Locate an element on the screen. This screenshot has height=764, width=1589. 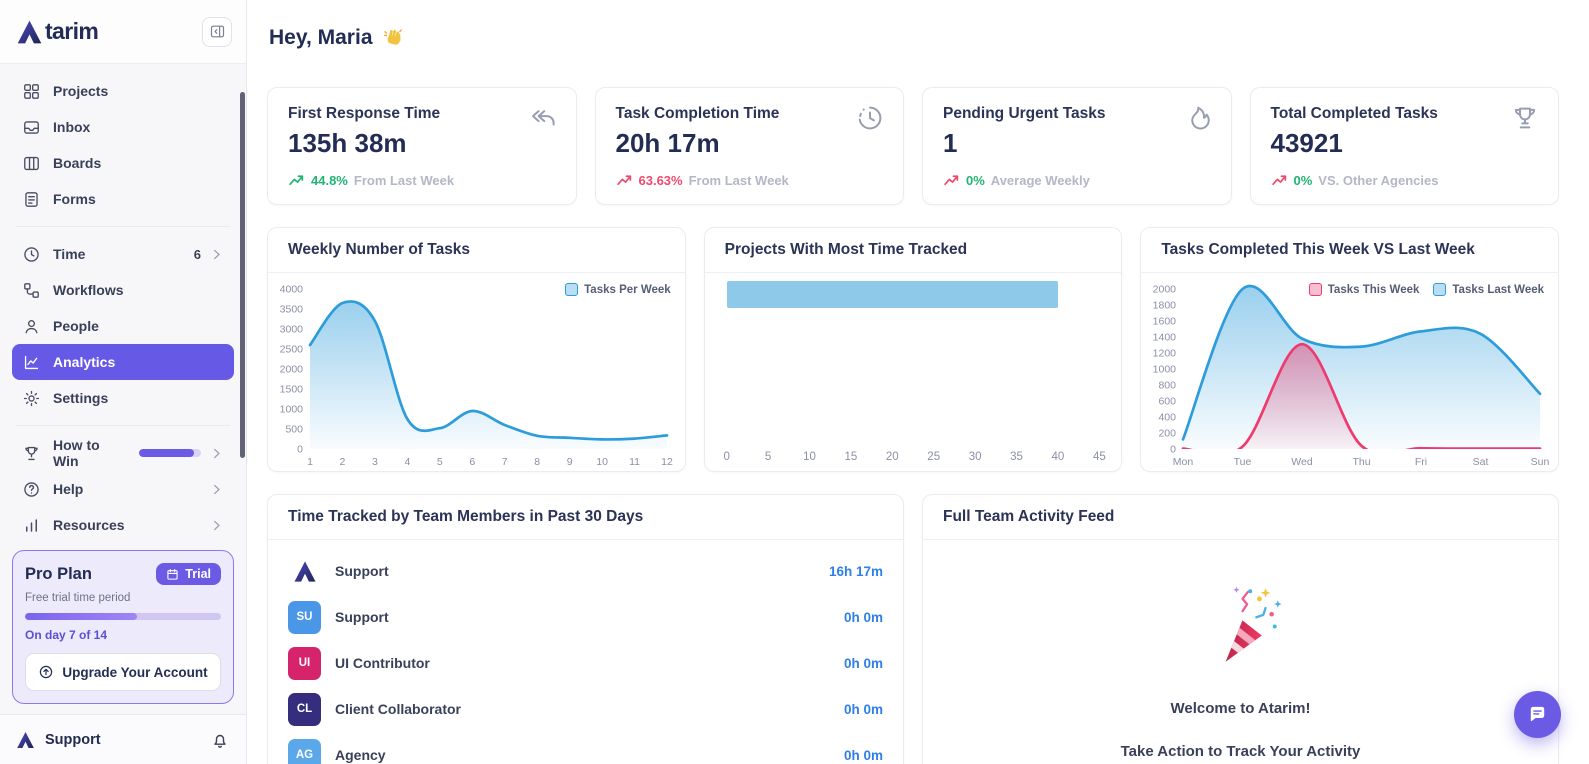
arrow-up-circle-icon is located at coordinates (46, 672).